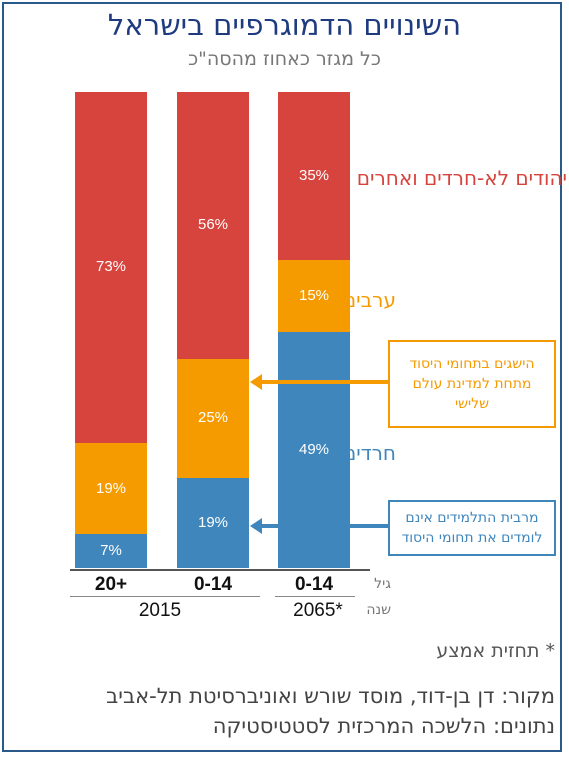 Image resolution: width=569 pixels, height=760 pixels. Describe the element at coordinates (111, 584) in the screenshot. I see `x-label-1: 20+` at that location.